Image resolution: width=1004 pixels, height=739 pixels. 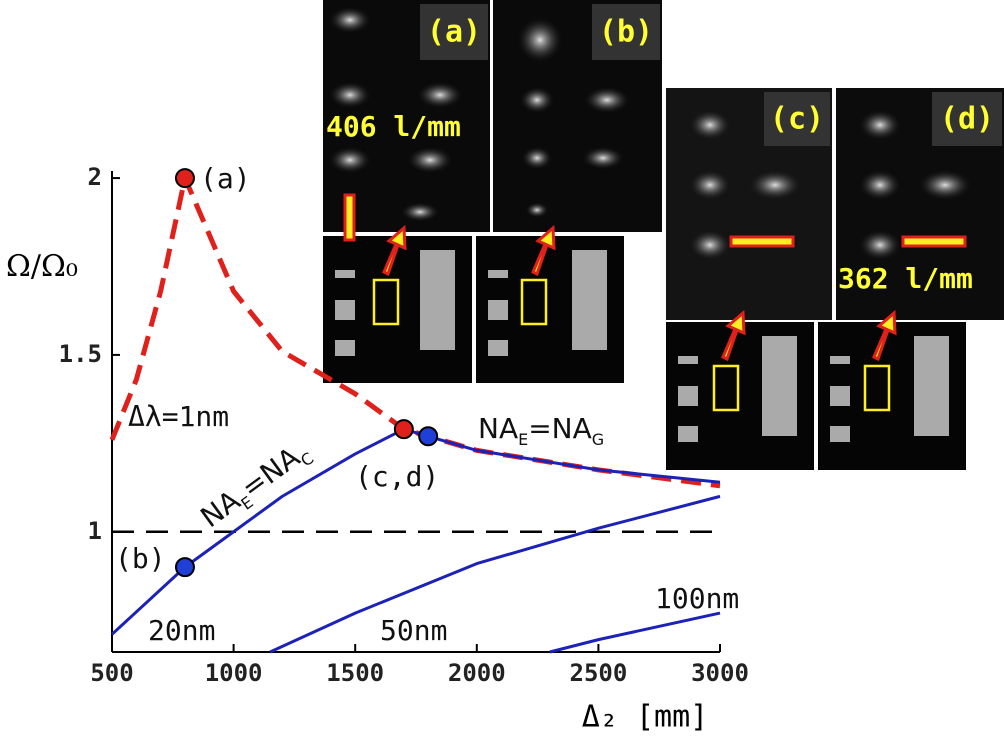 I want to click on annotation: 50nm, so click(x=413, y=630).